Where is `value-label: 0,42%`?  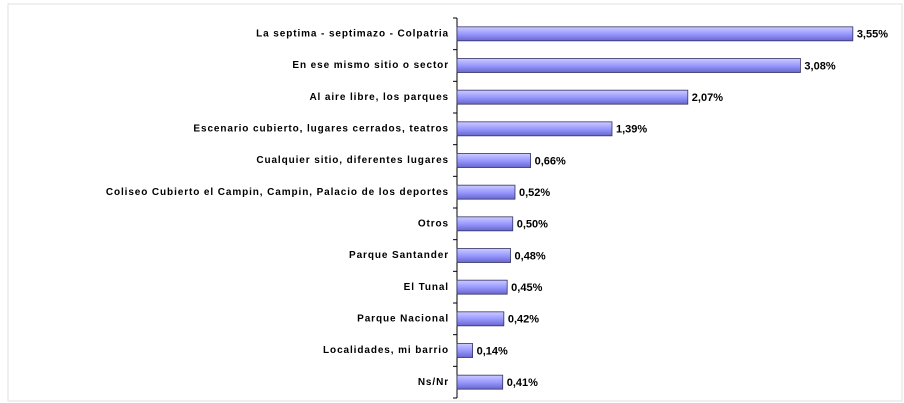
value-label: 0,42% is located at coordinates (523, 320).